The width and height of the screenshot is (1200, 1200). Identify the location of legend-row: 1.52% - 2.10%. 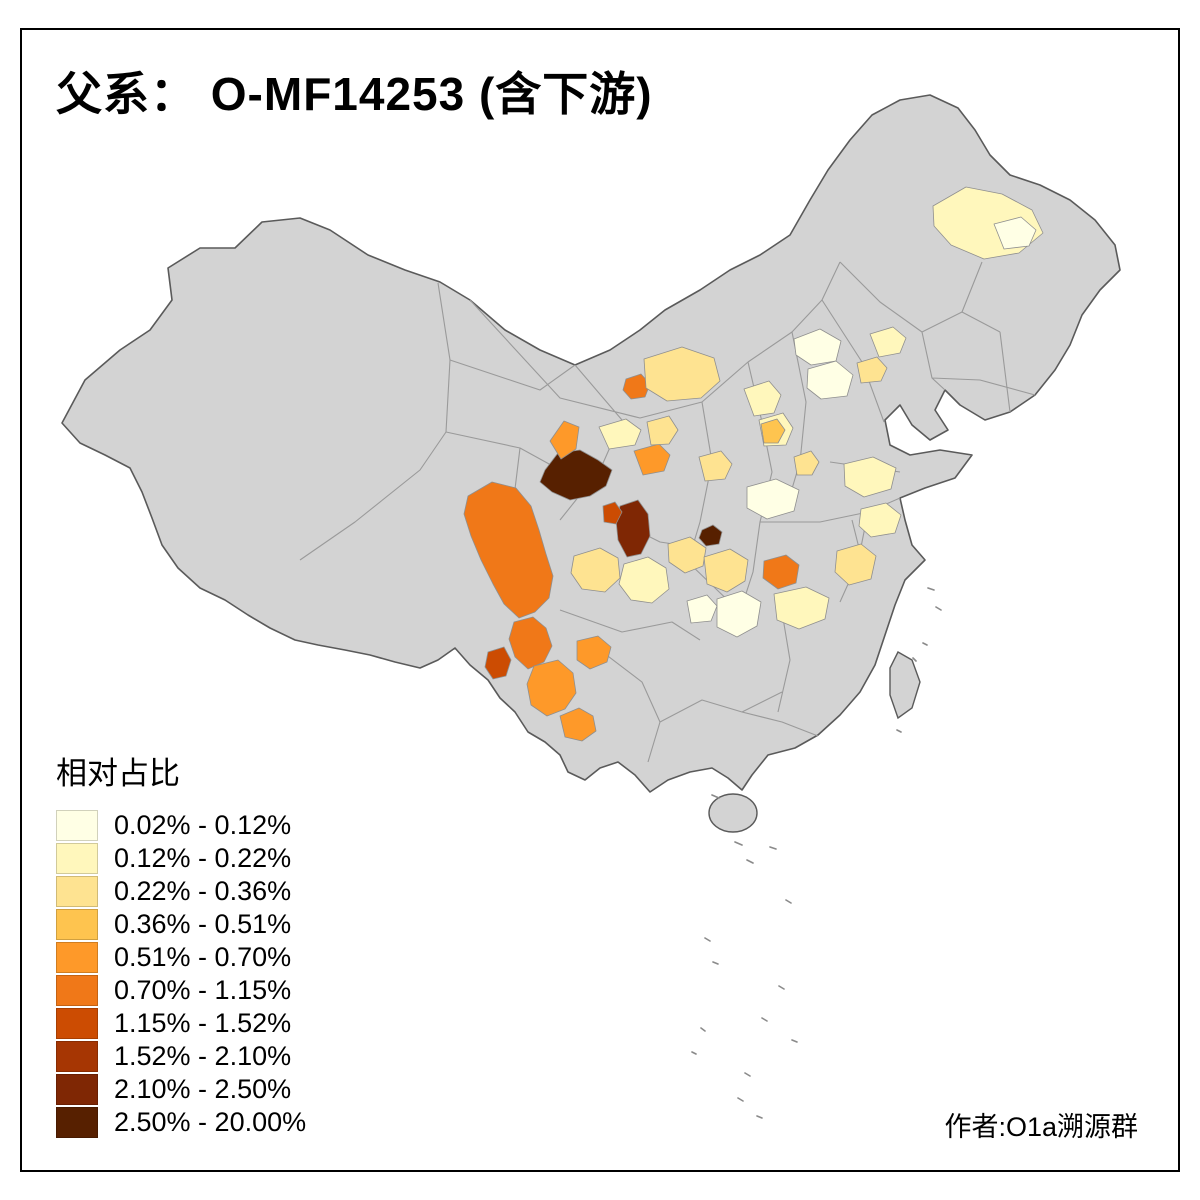
(181, 1056).